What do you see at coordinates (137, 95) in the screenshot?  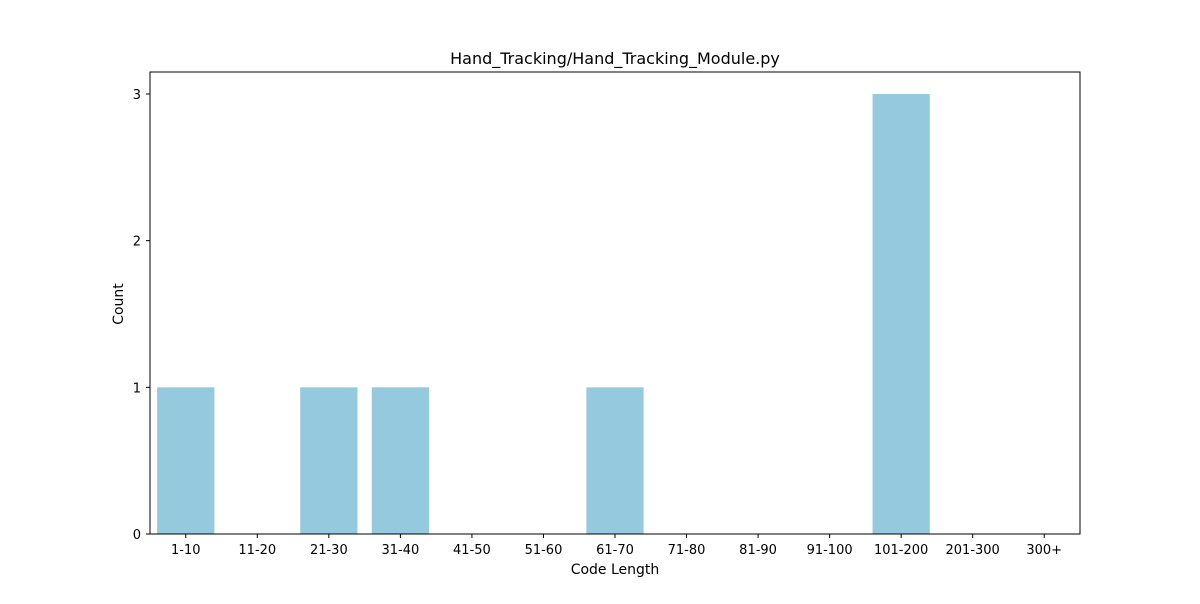 I see `y-tick-label: 3` at bounding box center [137, 95].